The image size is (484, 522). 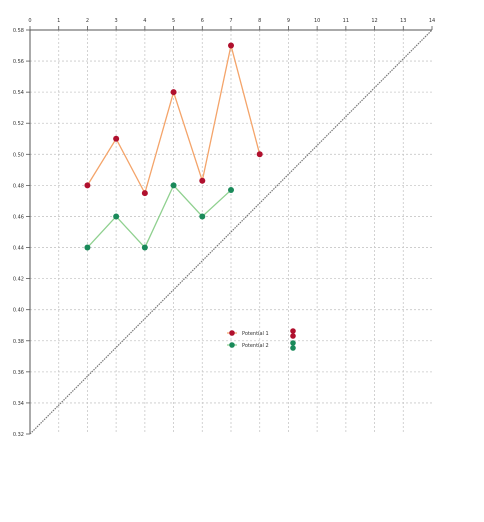 What do you see at coordinates (18, 311) in the screenshot?
I see `y-tick-label: 0.40` at bounding box center [18, 311].